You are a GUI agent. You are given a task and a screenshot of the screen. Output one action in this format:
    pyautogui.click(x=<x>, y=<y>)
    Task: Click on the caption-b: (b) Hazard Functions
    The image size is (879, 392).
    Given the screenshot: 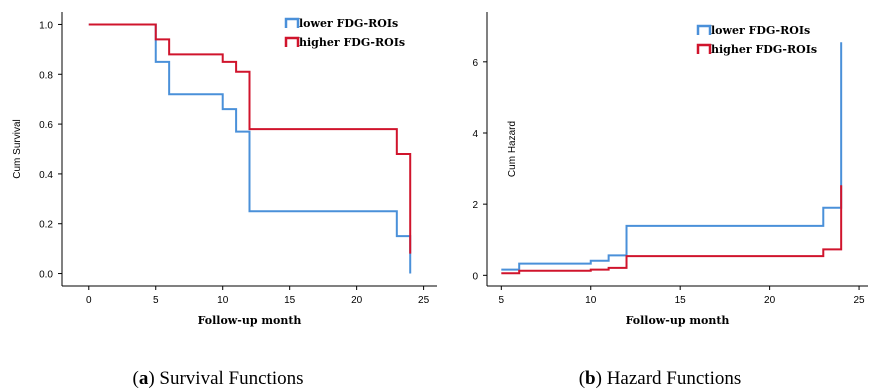 What is the action you would take?
    pyautogui.click(x=660, y=378)
    